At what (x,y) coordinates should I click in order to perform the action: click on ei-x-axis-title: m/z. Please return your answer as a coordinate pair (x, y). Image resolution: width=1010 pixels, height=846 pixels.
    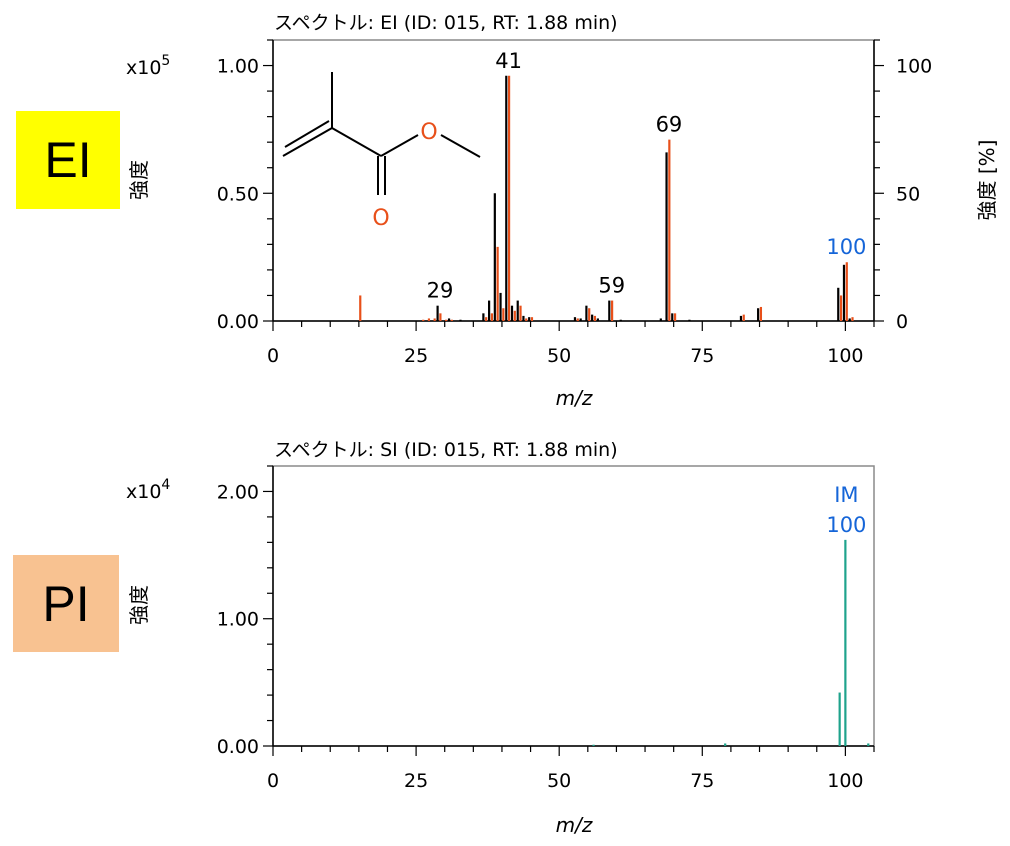
    Looking at the image, I should click on (574, 398).